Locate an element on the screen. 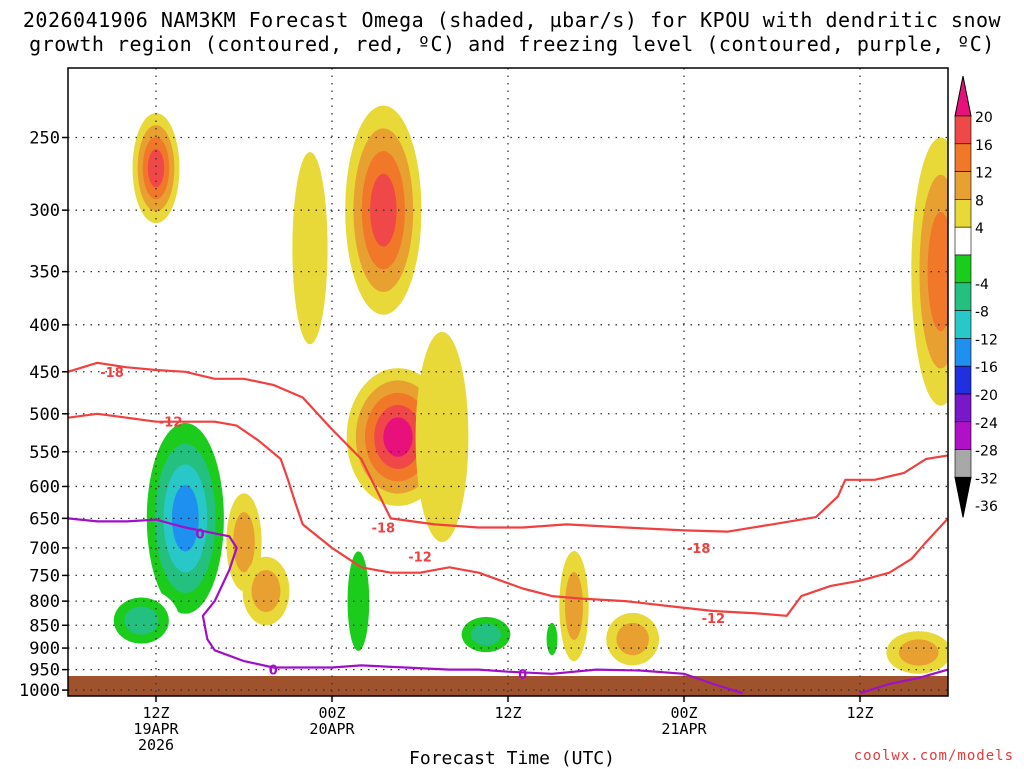 This screenshot has height=769, width=1024. colorbar-arrow-bottom is located at coordinates (963, 497).